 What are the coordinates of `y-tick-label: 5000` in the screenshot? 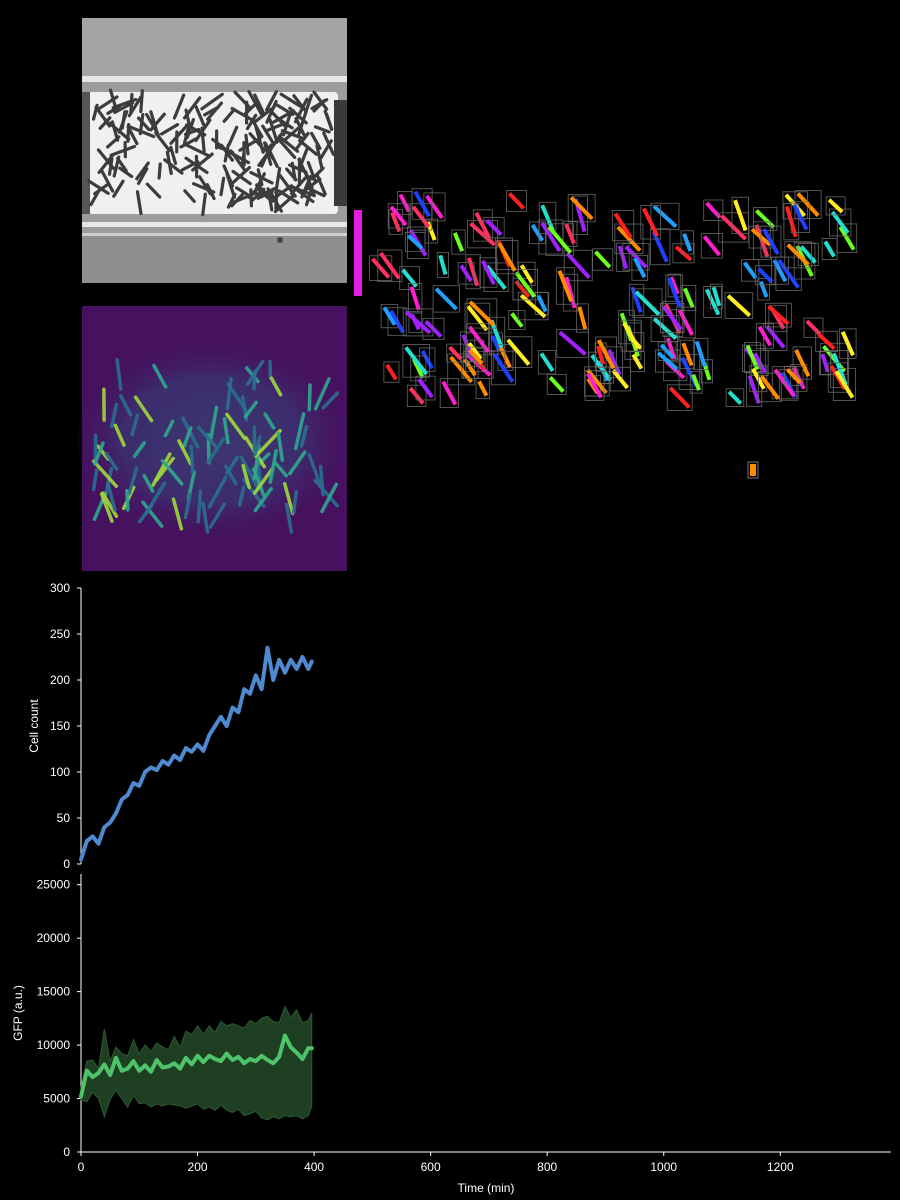 It's located at (56, 1099).